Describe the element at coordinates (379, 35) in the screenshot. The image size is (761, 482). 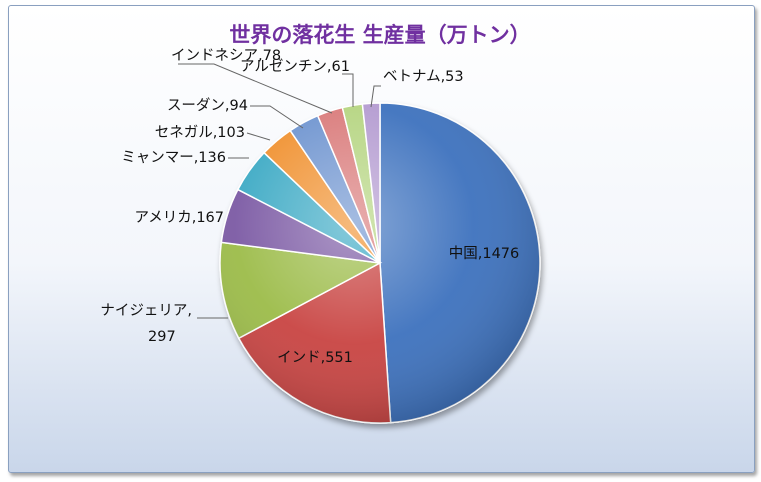
I see `chart-title: 世界の落花生 生産量（万トン）` at that location.